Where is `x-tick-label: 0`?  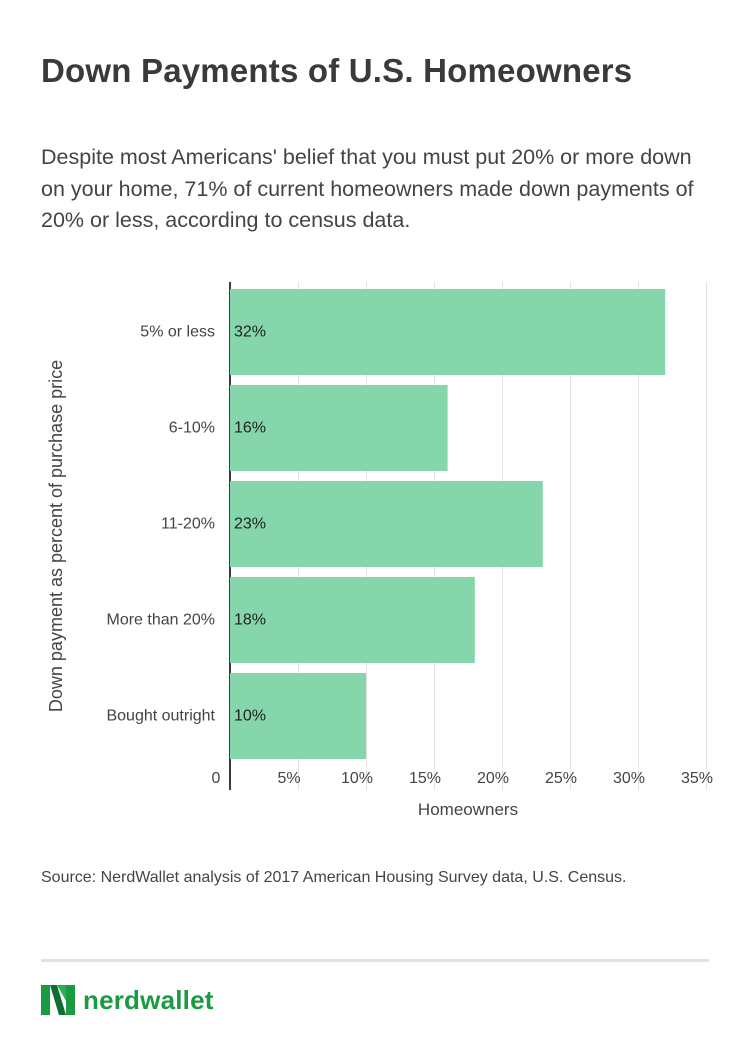 x-tick-label: 0 is located at coordinates (216, 778).